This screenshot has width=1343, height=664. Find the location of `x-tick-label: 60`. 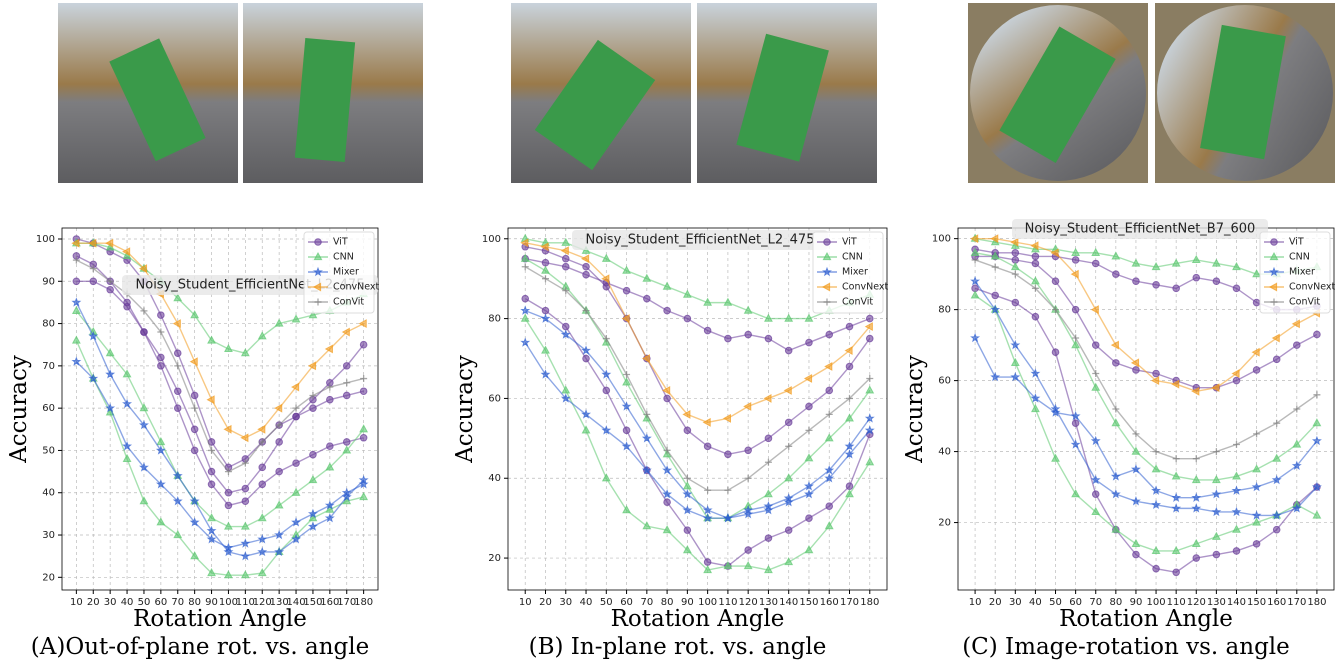

x-tick-label: 60 is located at coordinates (160, 602).